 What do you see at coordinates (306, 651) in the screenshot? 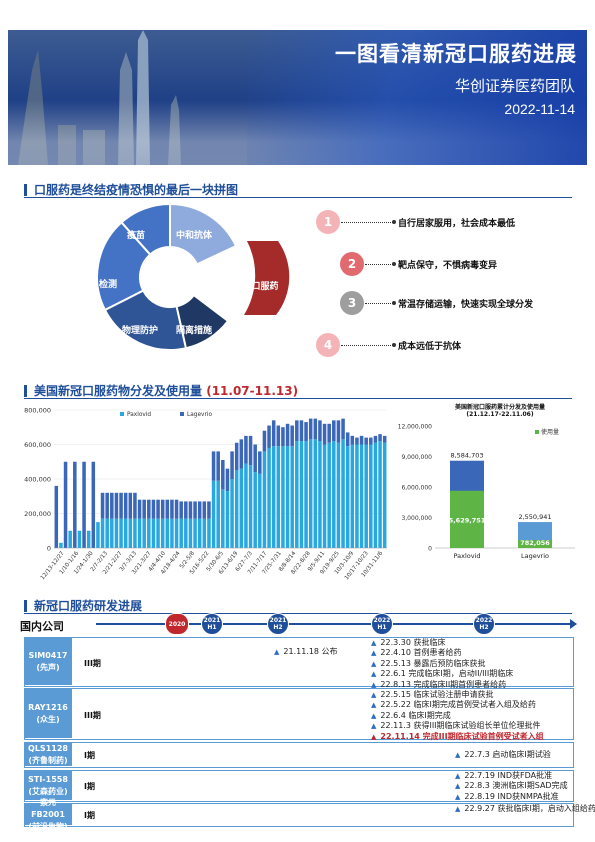
I see `event-item: ▲ 21.11.18 公布` at bounding box center [306, 651].